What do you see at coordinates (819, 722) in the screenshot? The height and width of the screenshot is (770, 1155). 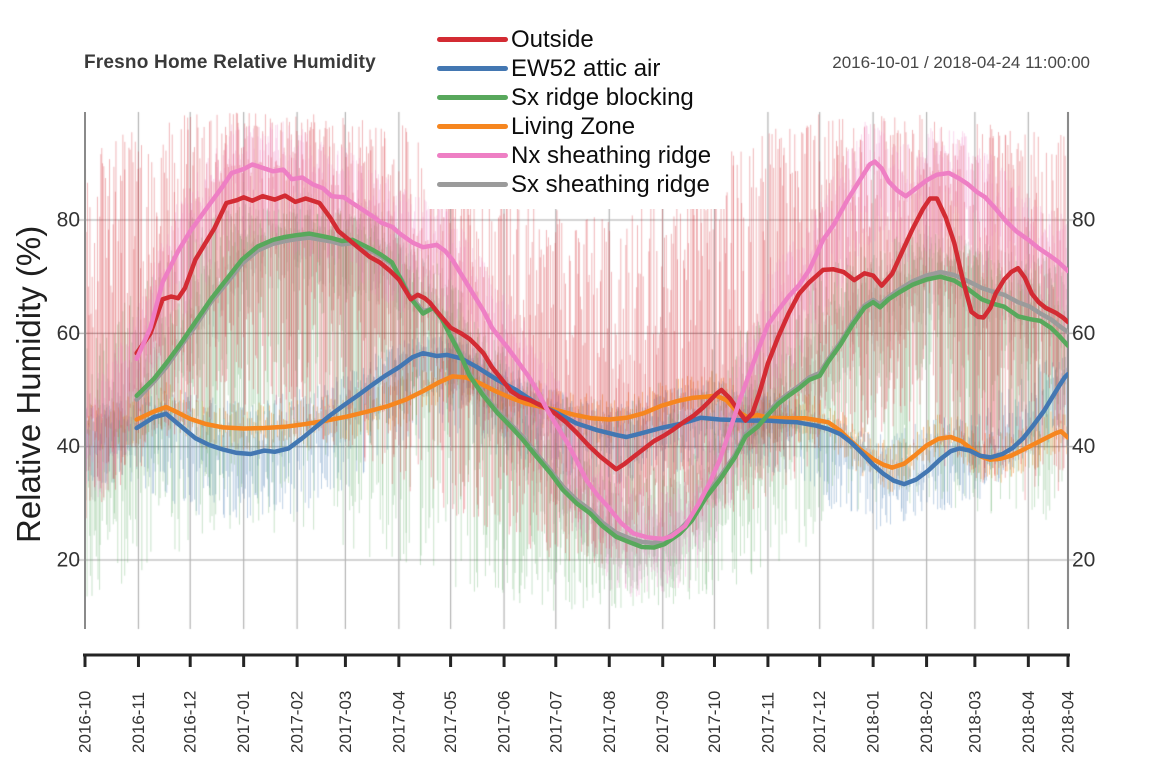 I see `x-tick-label-14: 2017-12` at bounding box center [819, 722].